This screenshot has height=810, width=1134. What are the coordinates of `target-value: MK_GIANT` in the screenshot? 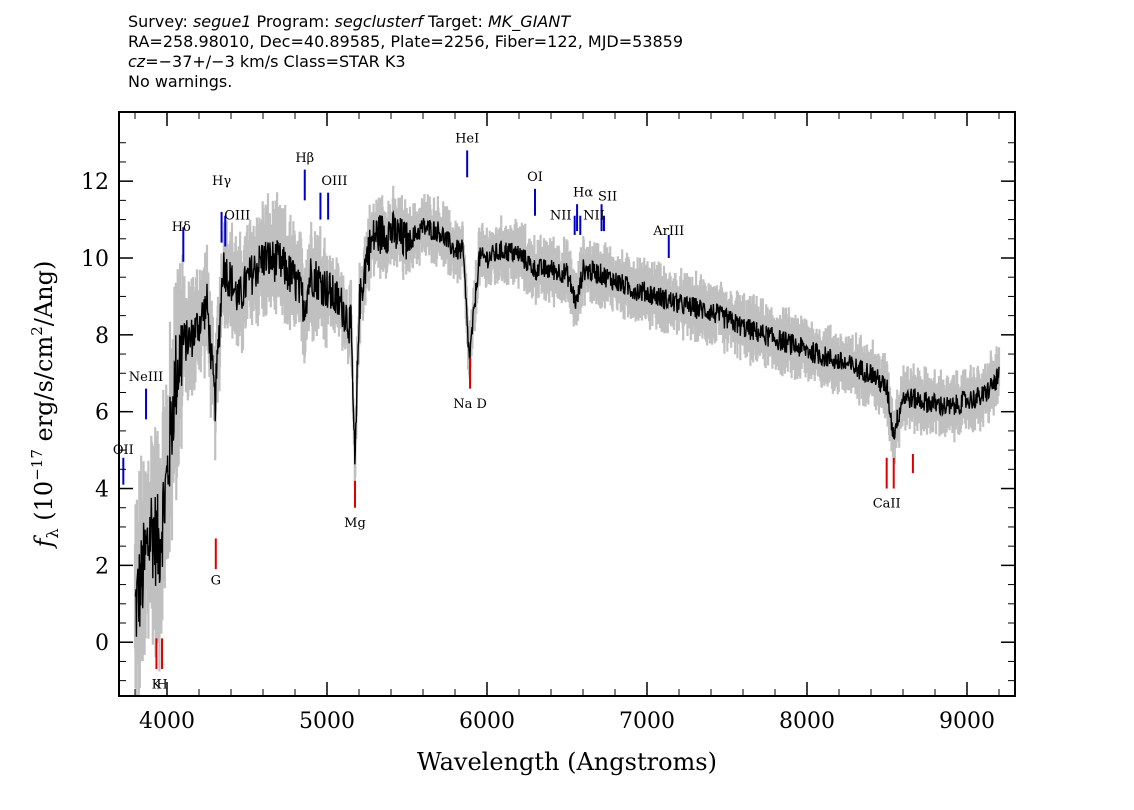 It's located at (529, 21).